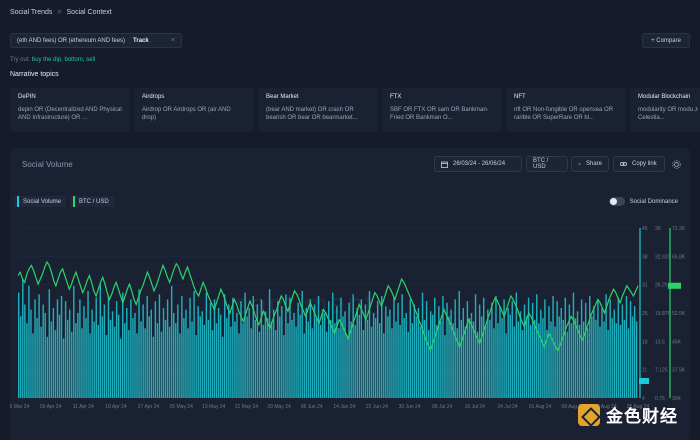 This screenshot has height=440, width=700. What do you see at coordinates (639, 164) in the screenshot?
I see `copy-link-button: Copy link` at bounding box center [639, 164].